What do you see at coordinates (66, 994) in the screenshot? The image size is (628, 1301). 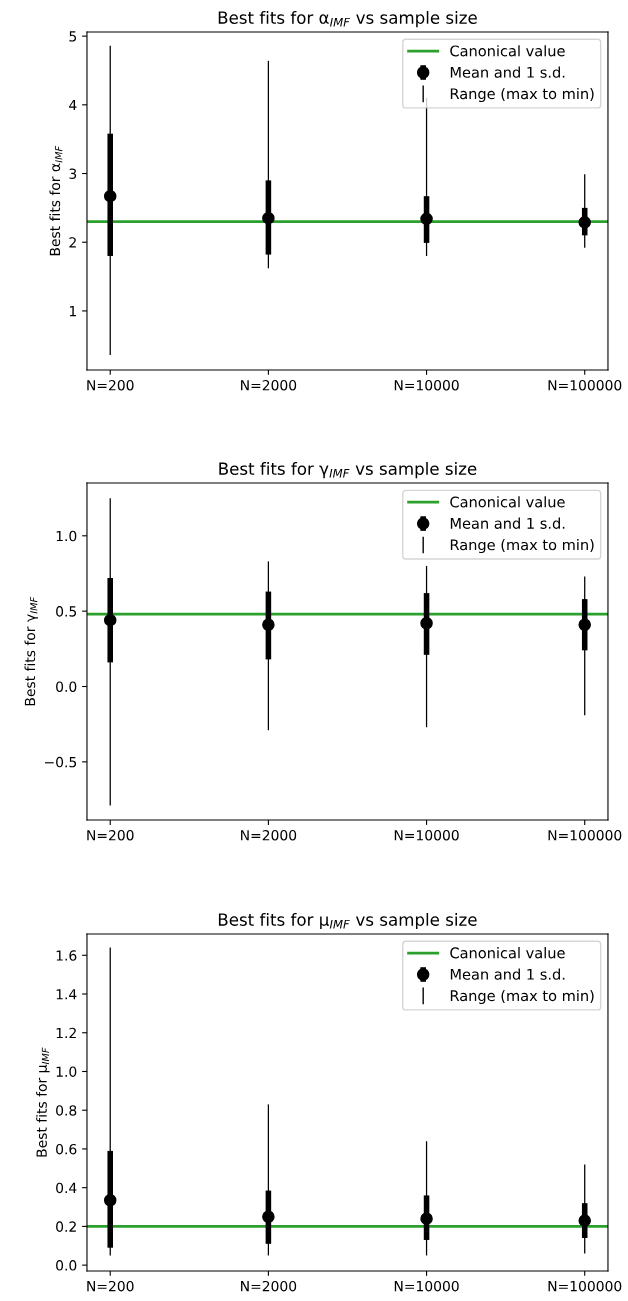 I see `y-tick-label: 1.4` at bounding box center [66, 994].